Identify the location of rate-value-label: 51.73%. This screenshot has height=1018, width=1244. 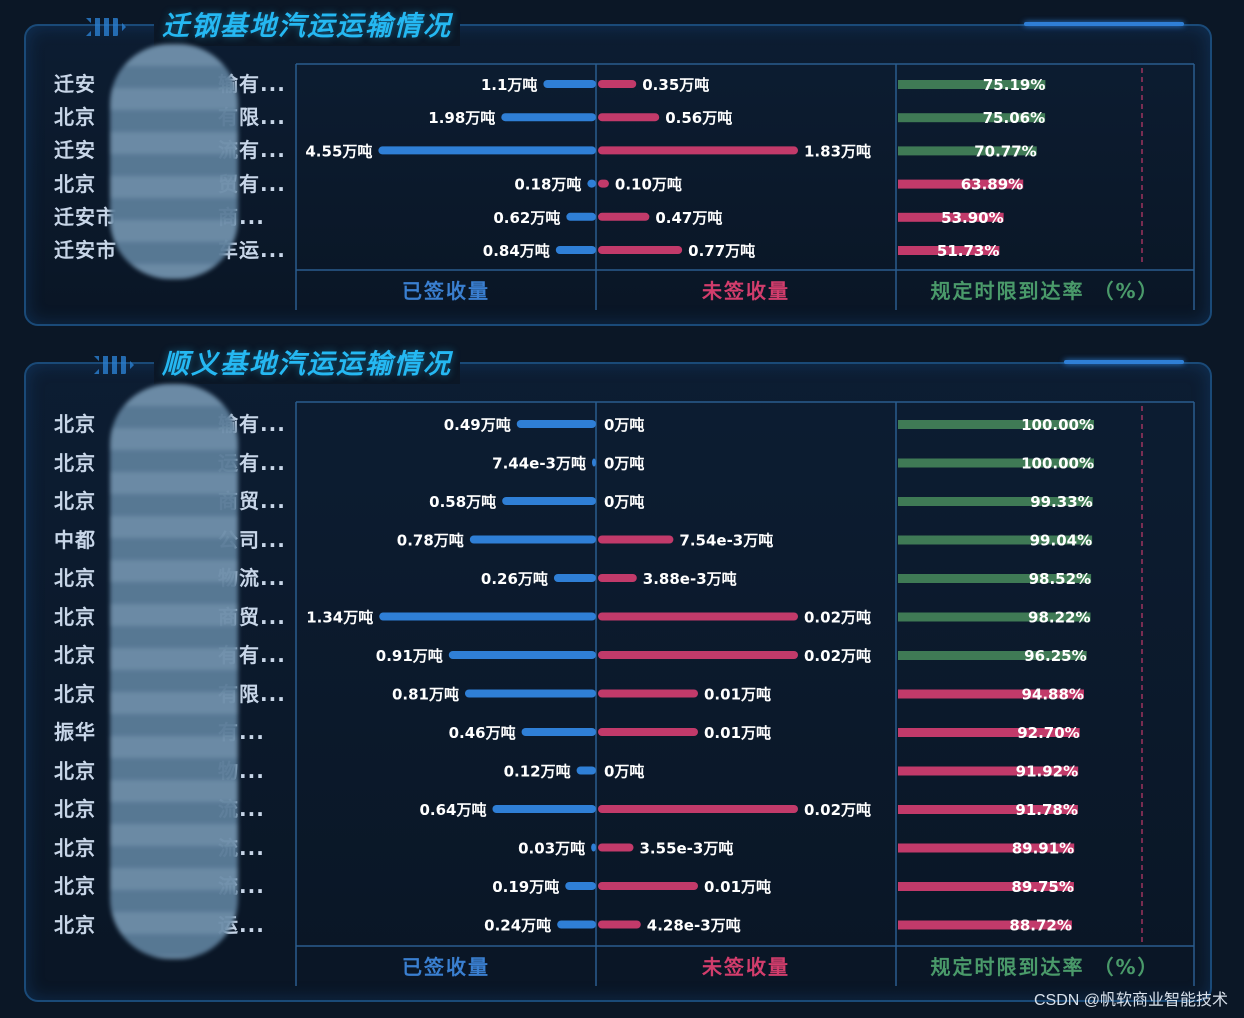
(968, 251).